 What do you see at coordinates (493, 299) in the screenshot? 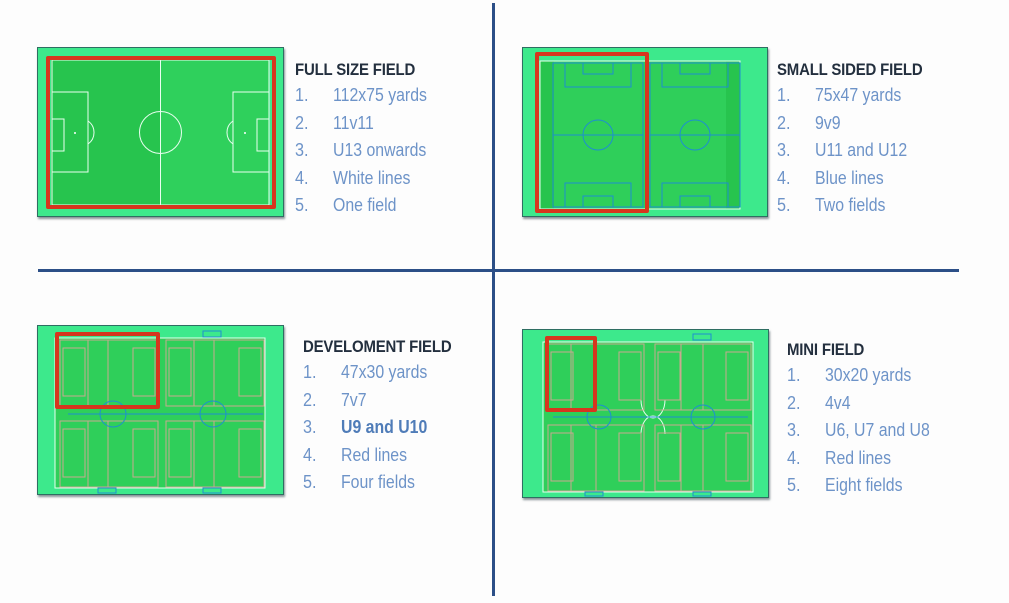
I see `vertical-divider` at bounding box center [493, 299].